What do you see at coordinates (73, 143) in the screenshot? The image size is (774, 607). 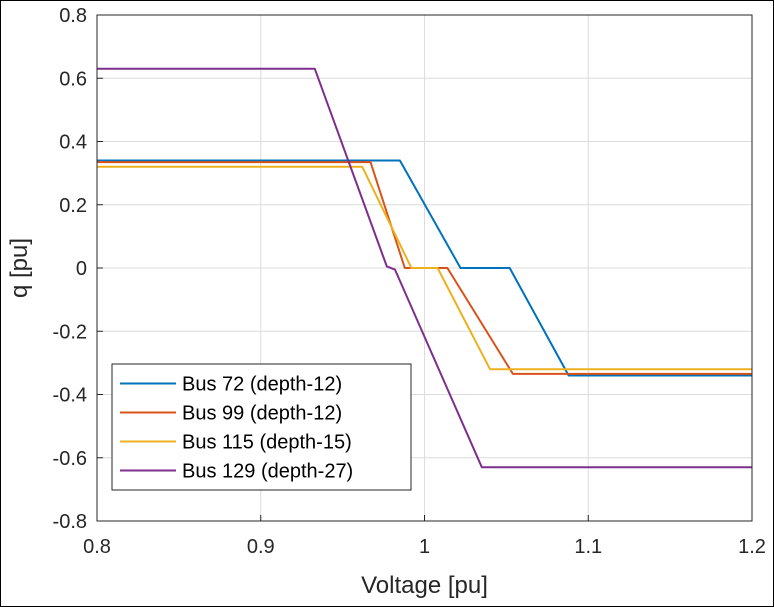 I see `y-tick-label: 0.4` at bounding box center [73, 143].